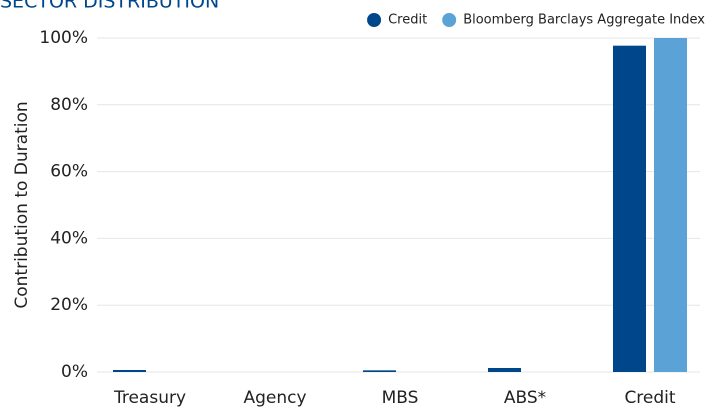  I want to click on y-tick-label: 20%, so click(69, 305).